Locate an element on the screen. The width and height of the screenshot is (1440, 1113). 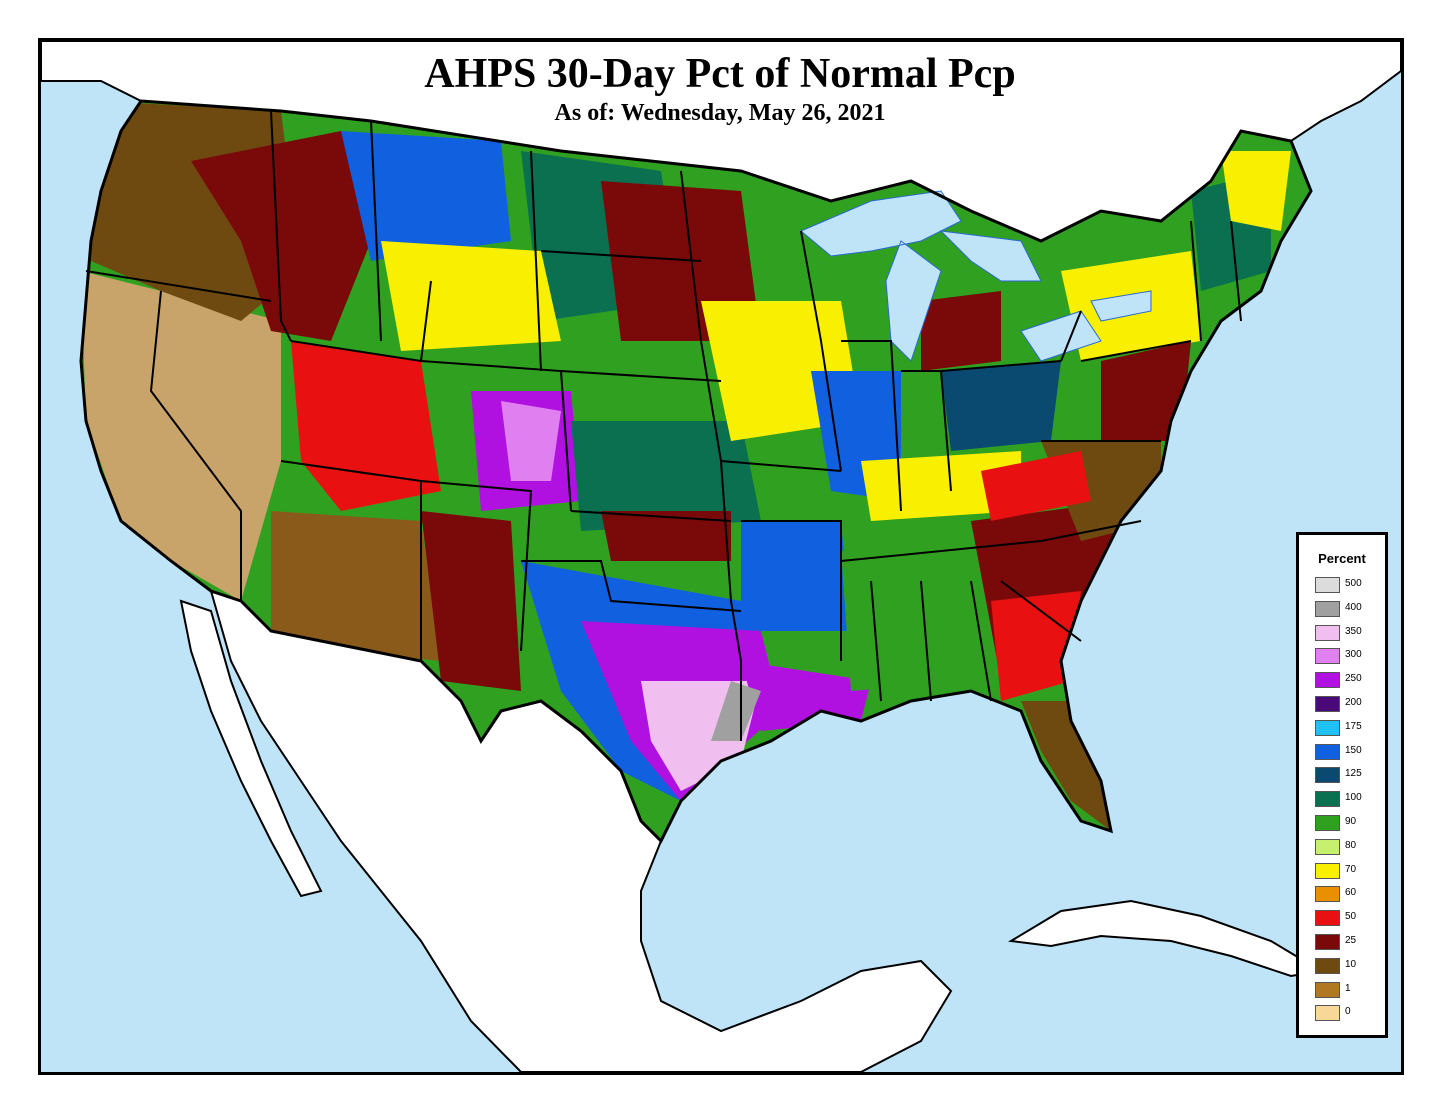
region-montana-blue is located at coordinates (426, 196).